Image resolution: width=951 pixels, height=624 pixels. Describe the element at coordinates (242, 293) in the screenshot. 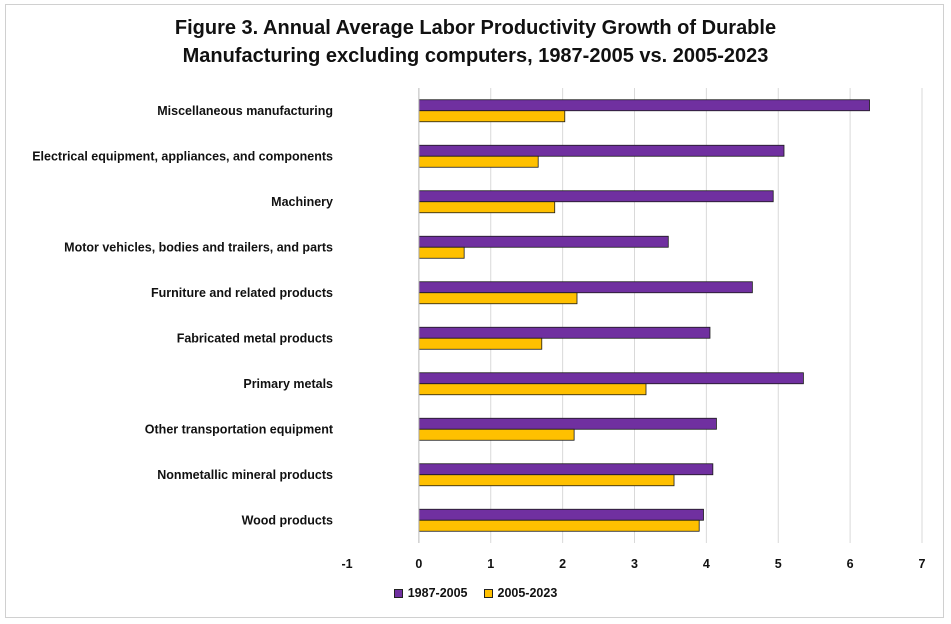

I see `category-label-5: Furniture and related products` at that location.